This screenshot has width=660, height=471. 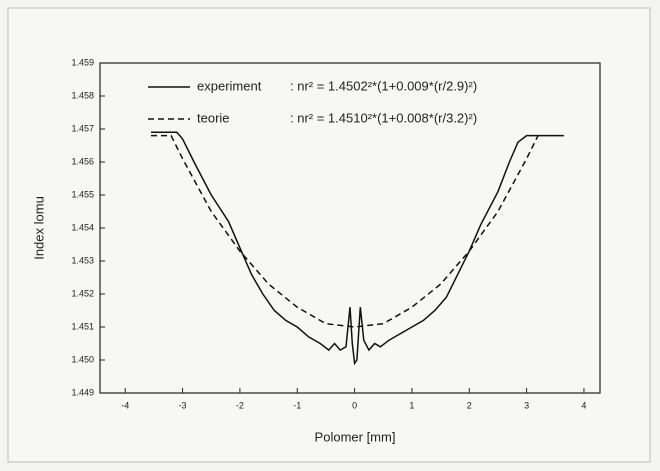 I want to click on y-tick-label: 1.456, so click(x=82, y=161).